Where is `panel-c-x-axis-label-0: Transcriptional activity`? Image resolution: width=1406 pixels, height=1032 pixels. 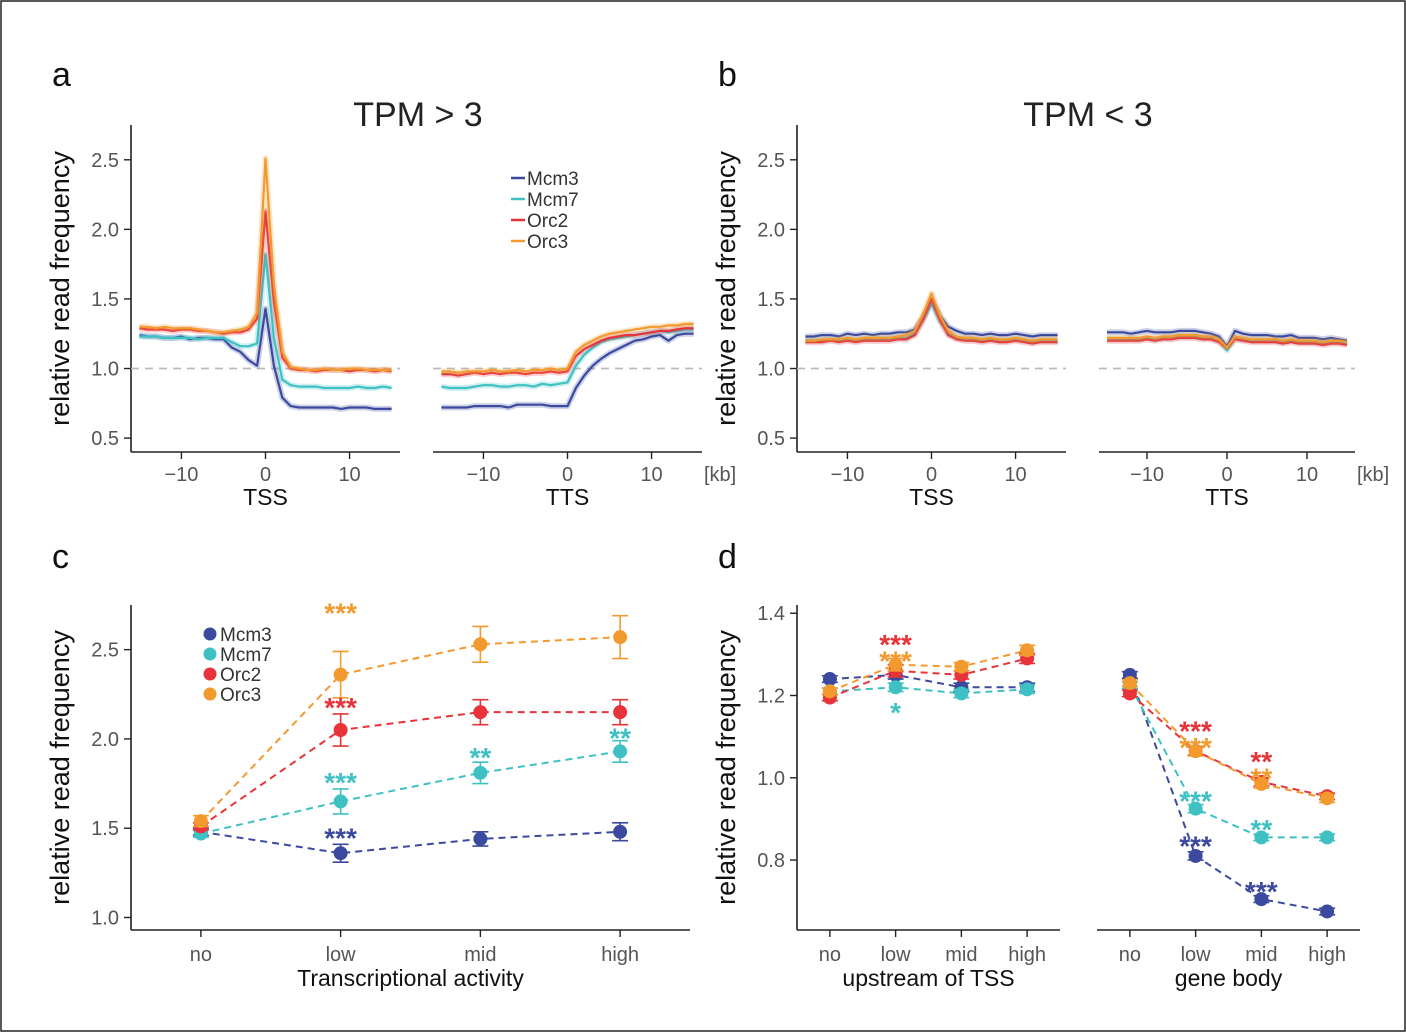 panel-c-x-axis-label-0: Transcriptional activity is located at coordinates (410, 978).